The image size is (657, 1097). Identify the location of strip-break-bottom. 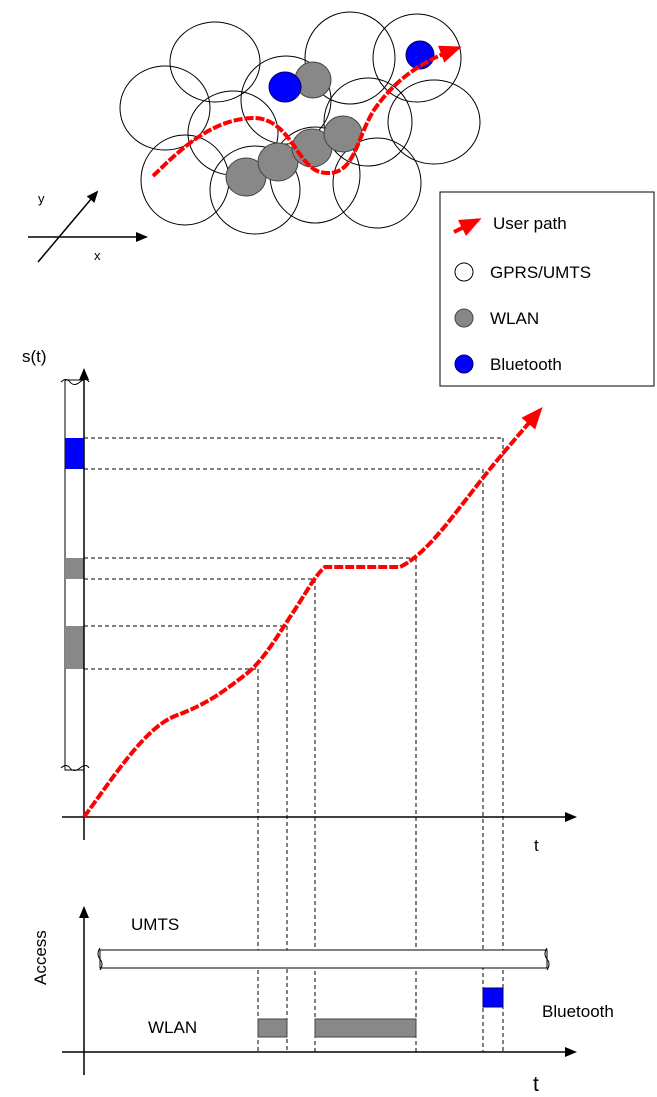
(75, 768).